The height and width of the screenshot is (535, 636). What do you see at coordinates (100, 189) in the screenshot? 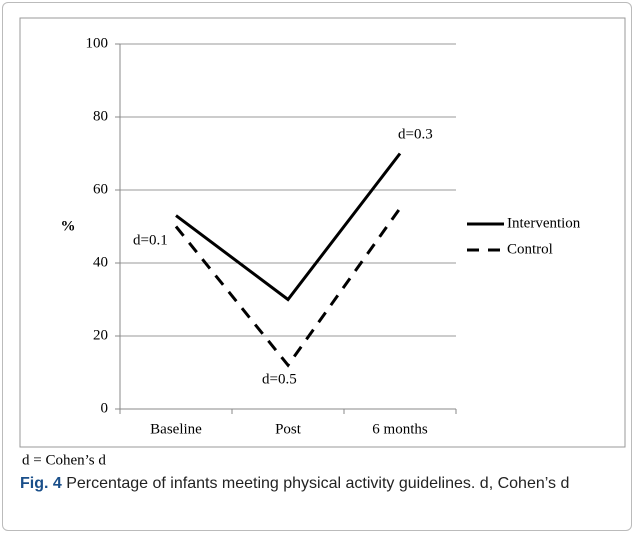
I see `y-tick-label: 60` at bounding box center [100, 189].